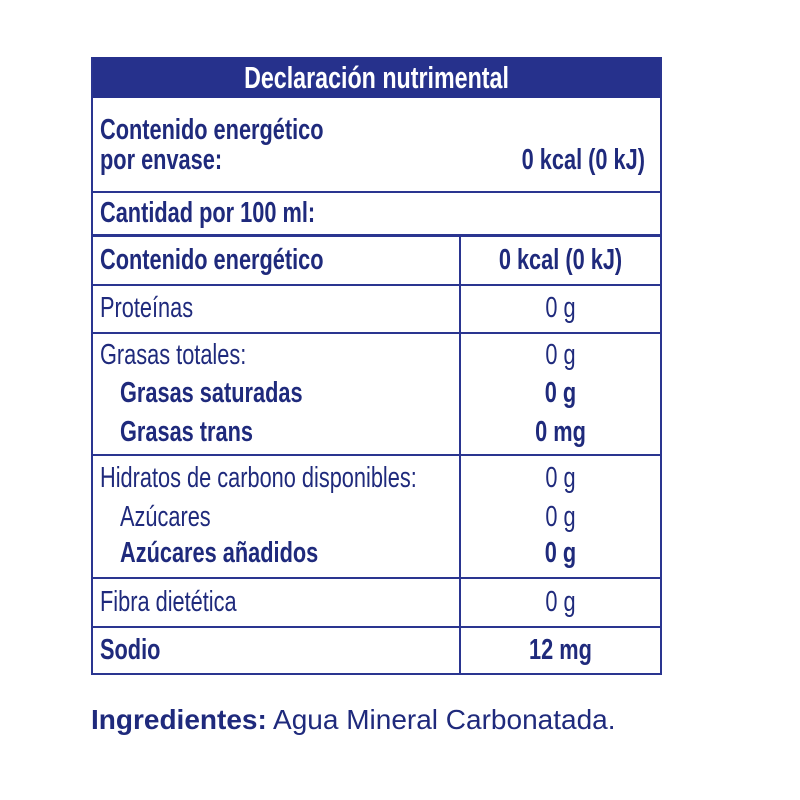  What do you see at coordinates (161, 160) in the screenshot?
I see `per-package-label: por envase:` at bounding box center [161, 160].